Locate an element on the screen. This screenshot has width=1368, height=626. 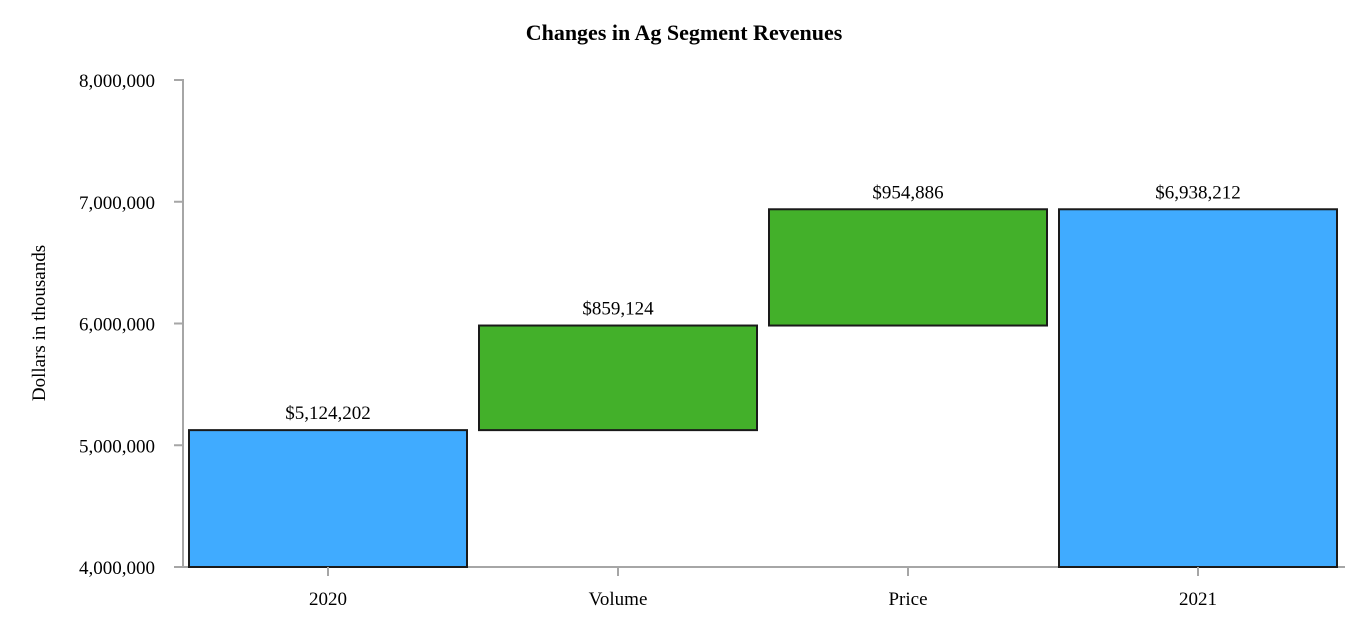
y-tick-label: 7,000,000 is located at coordinates (117, 203).